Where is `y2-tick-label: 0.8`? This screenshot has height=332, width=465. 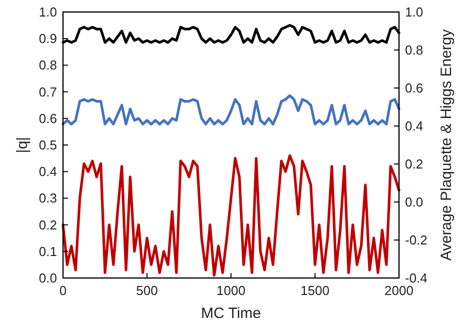
y2-tick-label: 0.8 is located at coordinates (414, 50).